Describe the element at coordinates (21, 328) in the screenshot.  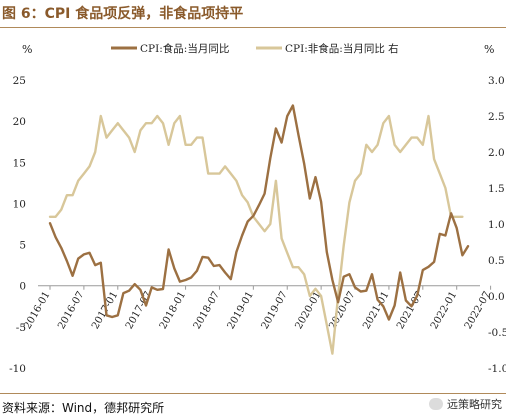
I see `left-tick-label: -5` at that location.